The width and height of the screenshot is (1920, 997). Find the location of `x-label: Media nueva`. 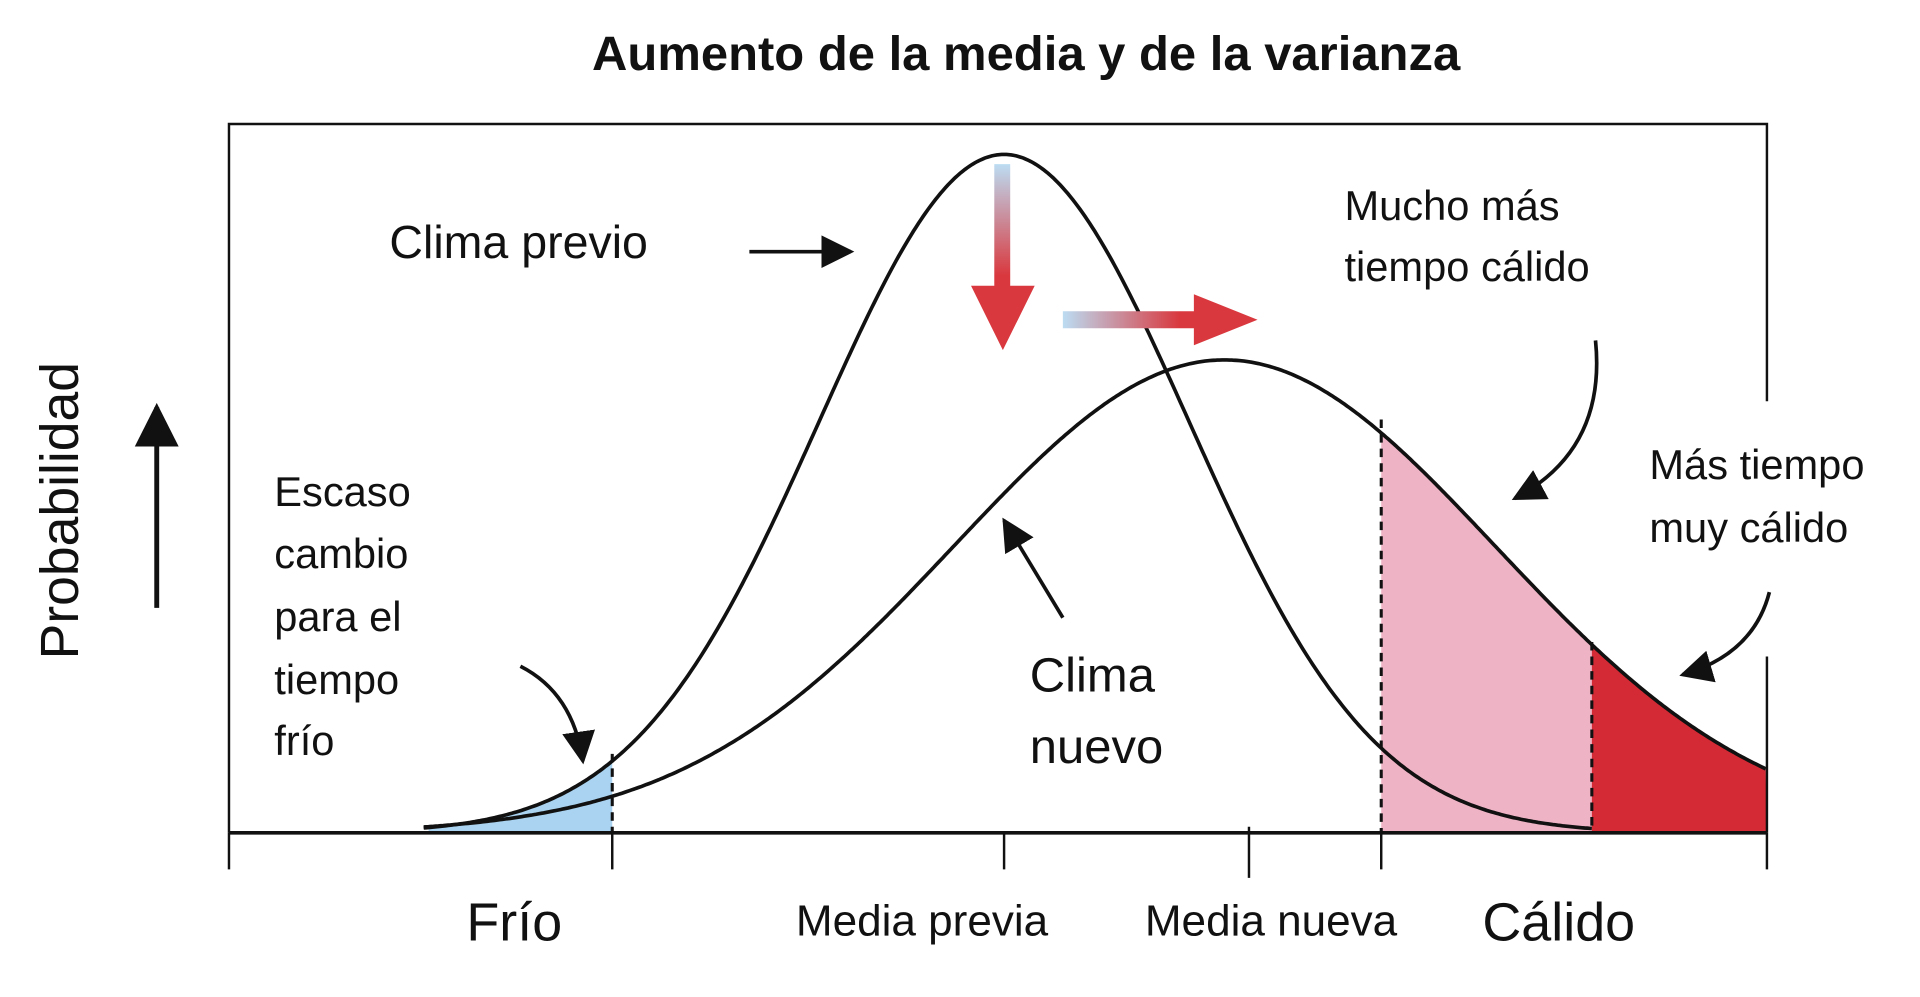

x-label: Media nueva is located at coordinates (1271, 921).